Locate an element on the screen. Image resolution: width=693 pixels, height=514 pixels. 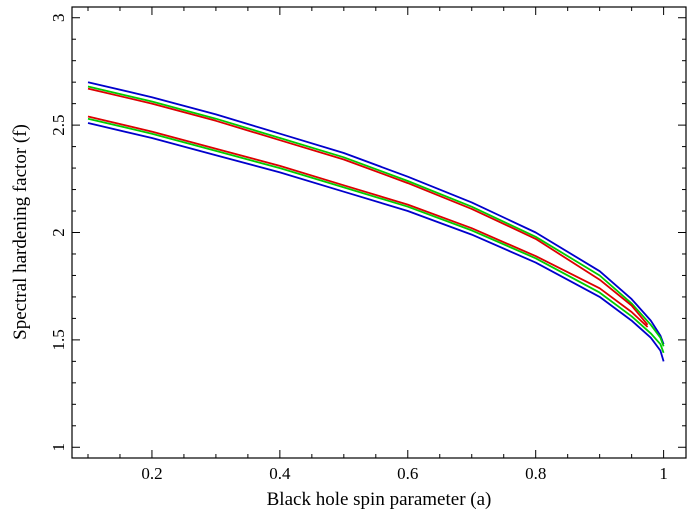
y-tick-label: 3 is located at coordinates (58, 17).